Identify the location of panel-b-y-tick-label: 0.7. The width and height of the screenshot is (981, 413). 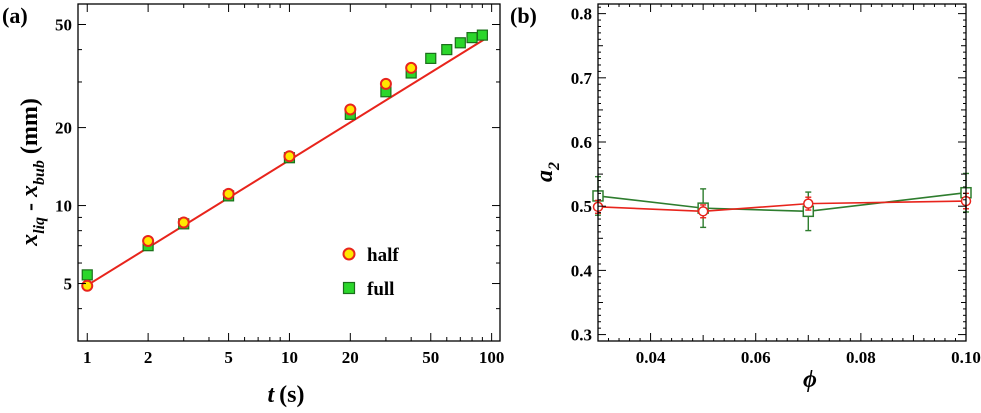
(582, 78).